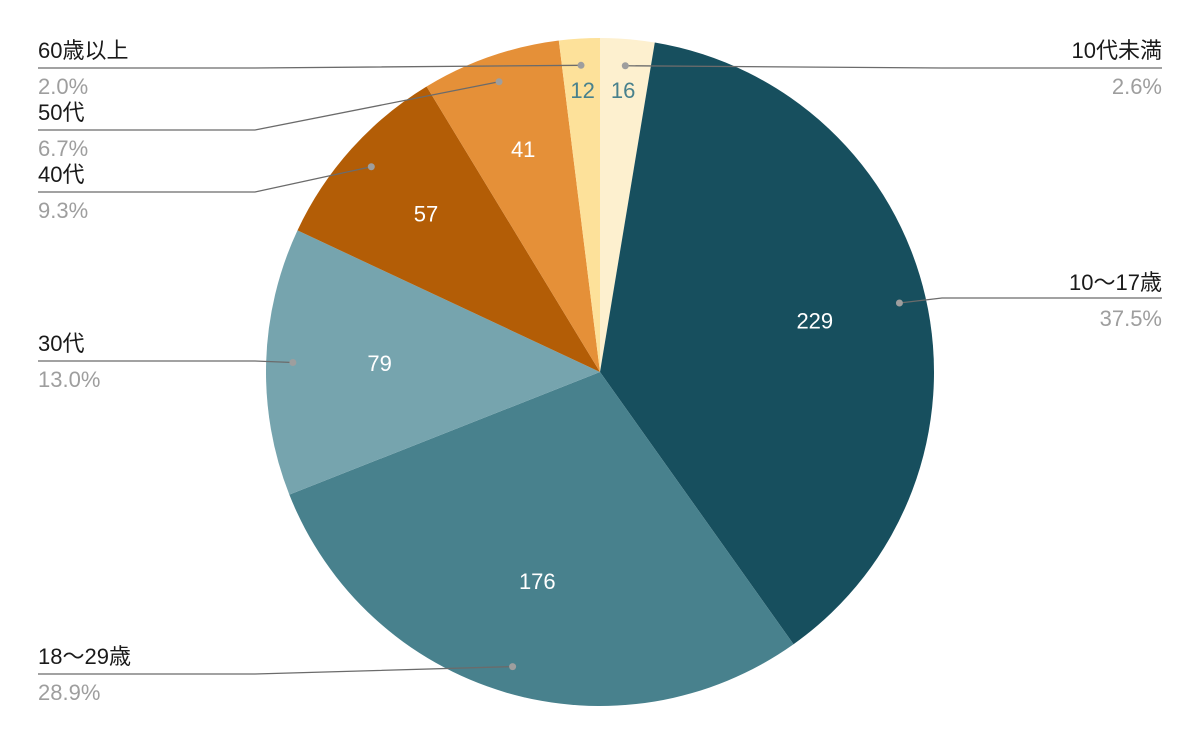 The height and width of the screenshot is (742, 1200). I want to click on value-label-4: 57, so click(426, 214).